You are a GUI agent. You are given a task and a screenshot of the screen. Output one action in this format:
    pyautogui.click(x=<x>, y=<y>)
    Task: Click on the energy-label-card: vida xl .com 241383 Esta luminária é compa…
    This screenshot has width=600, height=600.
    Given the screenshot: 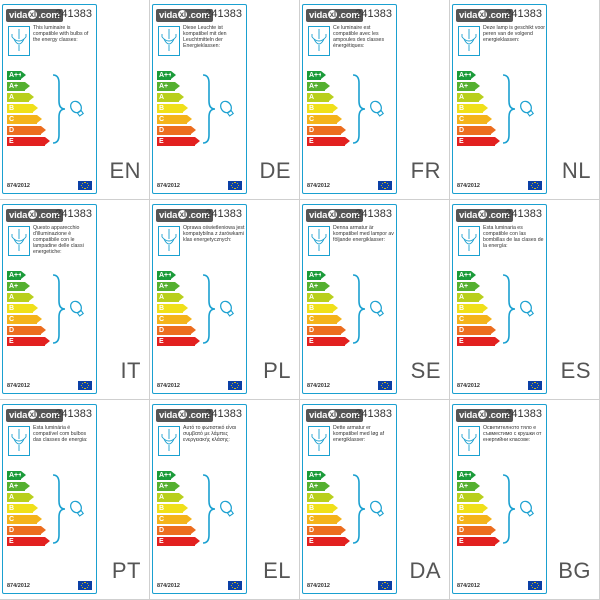 What is the action you would take?
    pyautogui.click(x=49, y=499)
    